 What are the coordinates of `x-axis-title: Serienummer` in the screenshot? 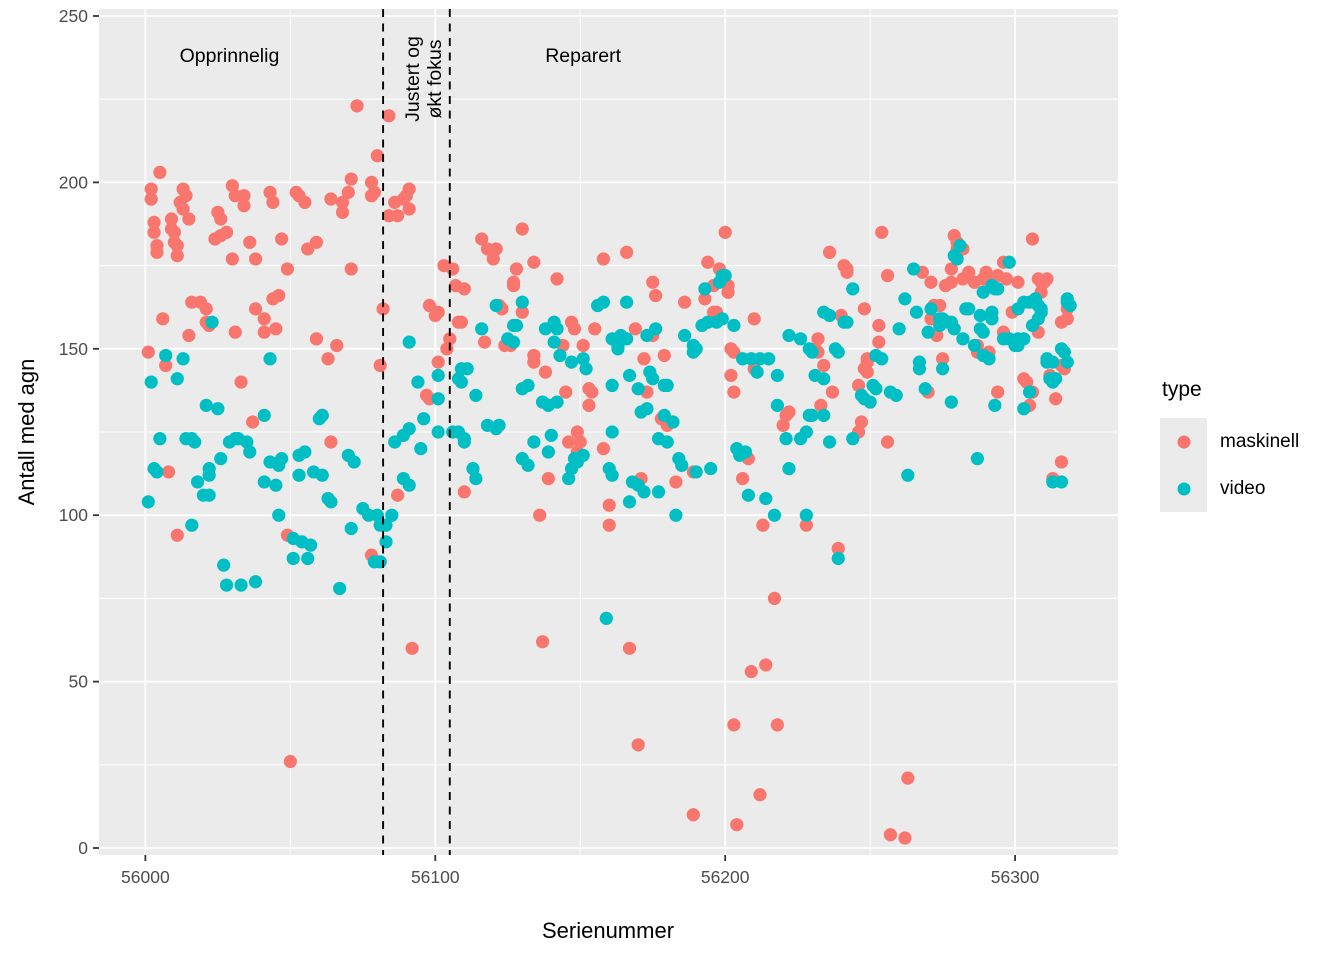 It's located at (608, 930).